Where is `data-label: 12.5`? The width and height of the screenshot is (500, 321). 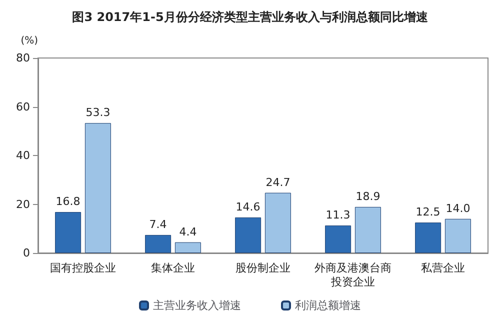 data-label: 12.5 is located at coordinates (428, 212).